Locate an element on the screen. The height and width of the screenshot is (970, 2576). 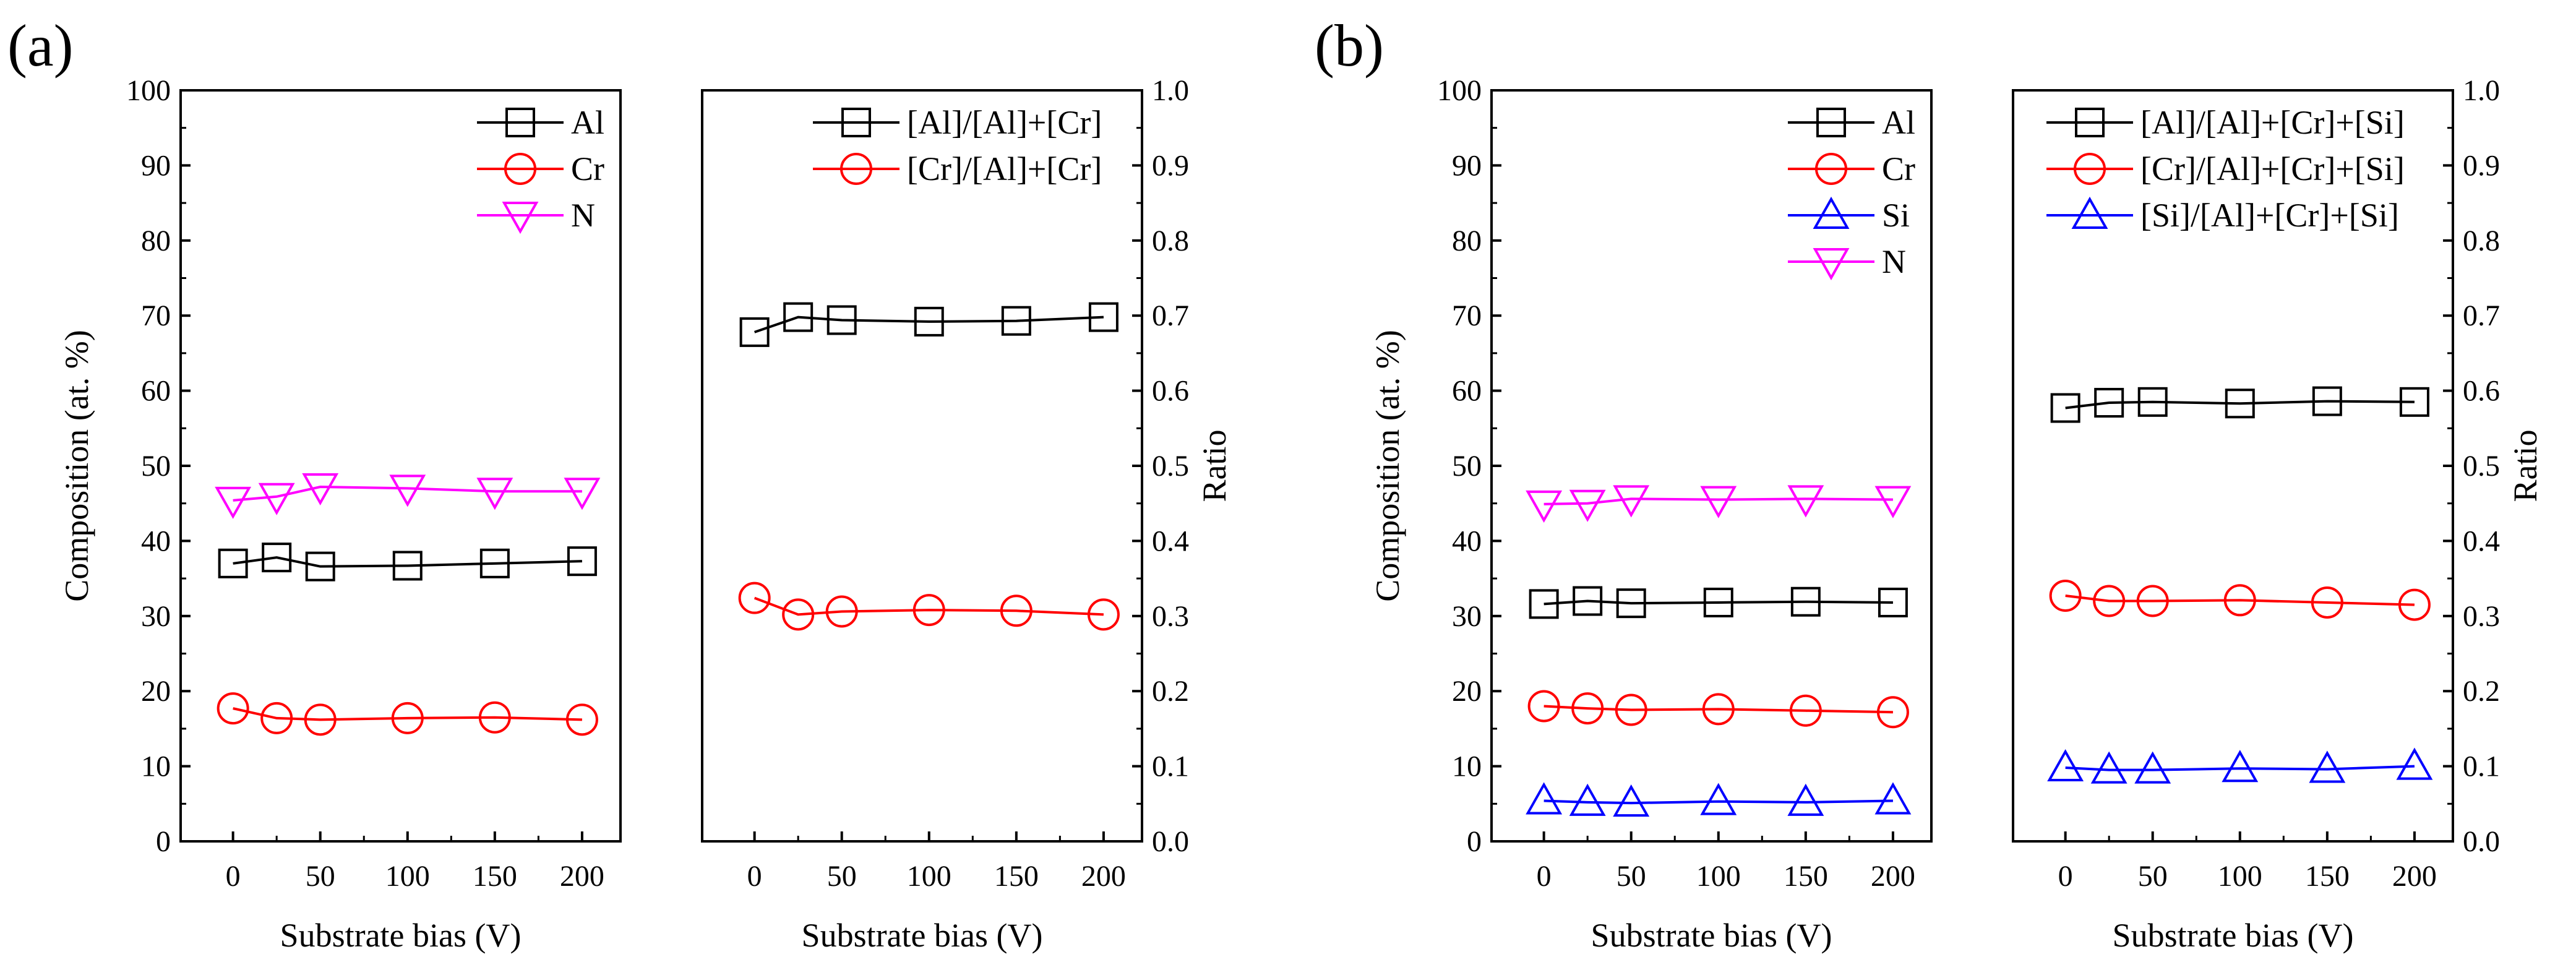
chart-b-right-ytick-label: 0.2 is located at coordinates (2481, 691).